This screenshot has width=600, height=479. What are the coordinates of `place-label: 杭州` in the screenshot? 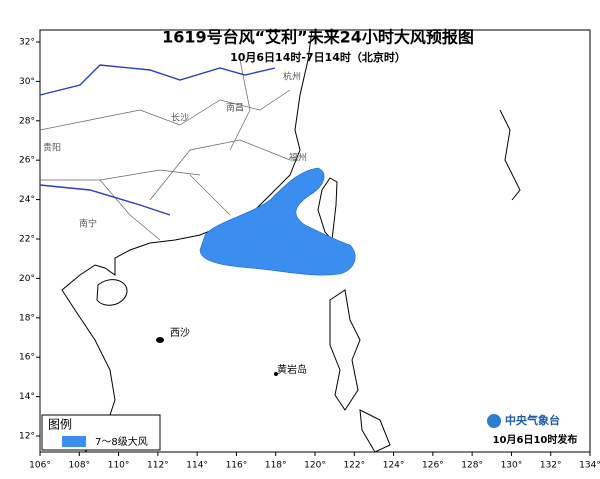 It's located at (292, 77).